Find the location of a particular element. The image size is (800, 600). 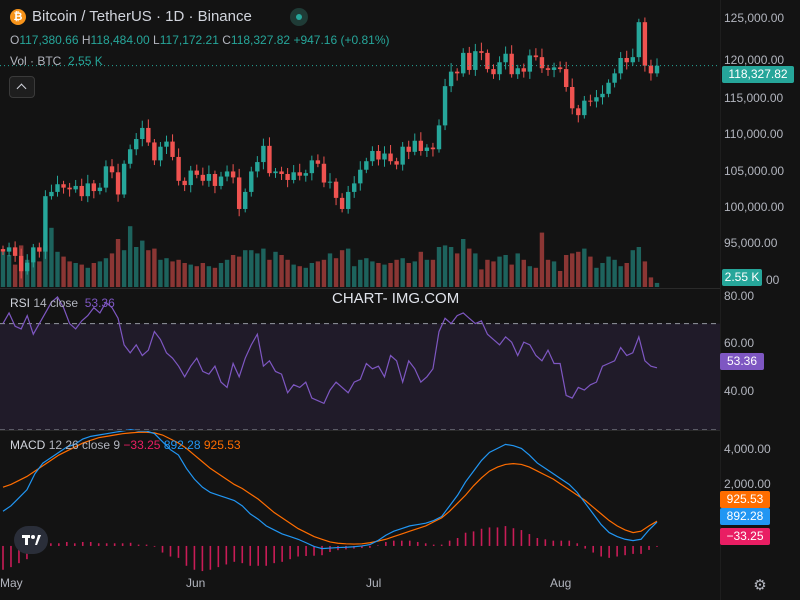

price-tick: 00 is located at coordinates (773, 280).